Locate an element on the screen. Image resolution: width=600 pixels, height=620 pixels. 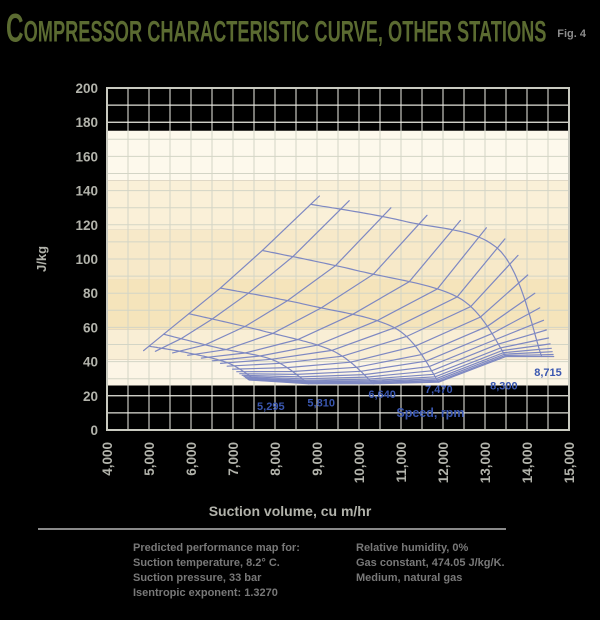
svg-text: 20 is located at coordinates (90, 396).